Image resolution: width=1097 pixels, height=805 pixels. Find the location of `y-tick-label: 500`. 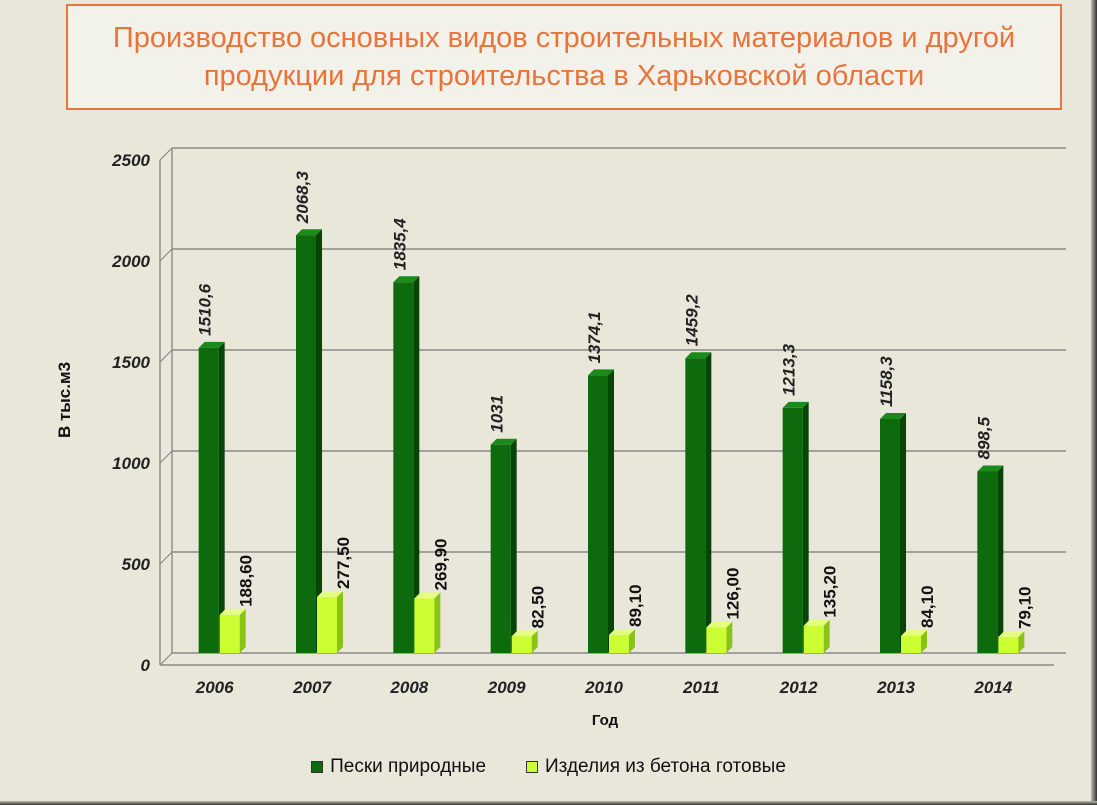

y-tick-label: 500 is located at coordinates (136, 564).